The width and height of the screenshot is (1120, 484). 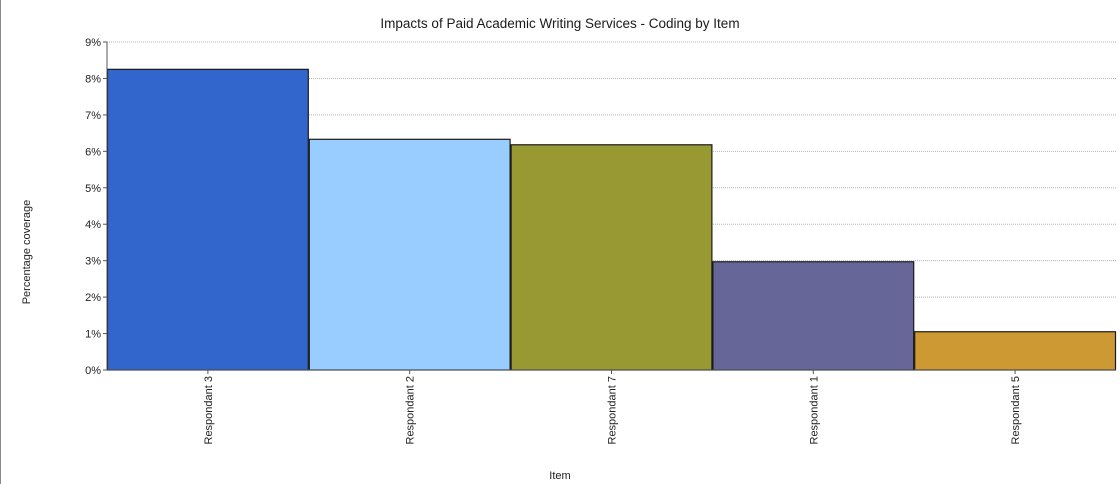 What do you see at coordinates (93, 43) in the screenshot?
I see `y-tick-label: 9%` at bounding box center [93, 43].